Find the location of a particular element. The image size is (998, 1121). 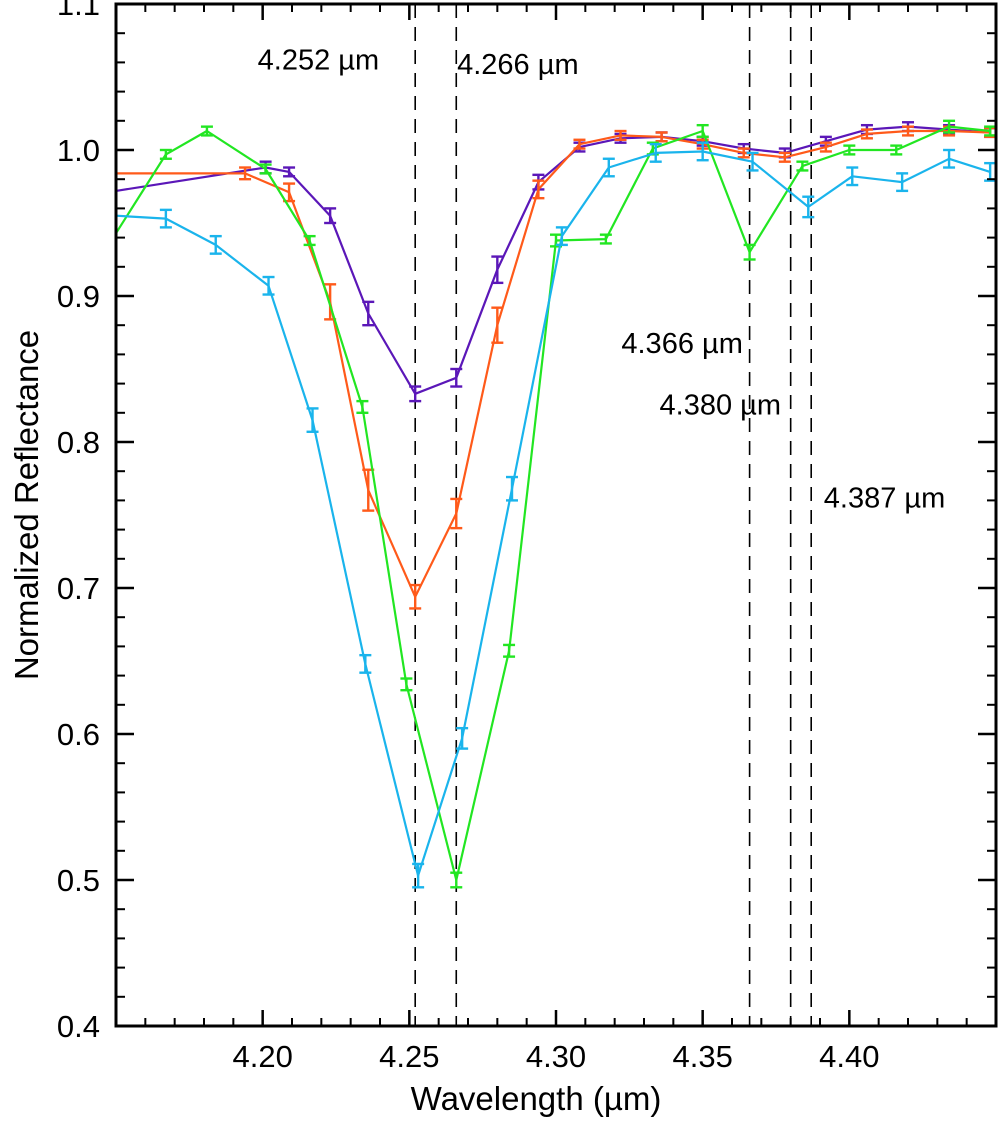

x-axis-title: Wavelength (µm) is located at coordinates (536, 1098).